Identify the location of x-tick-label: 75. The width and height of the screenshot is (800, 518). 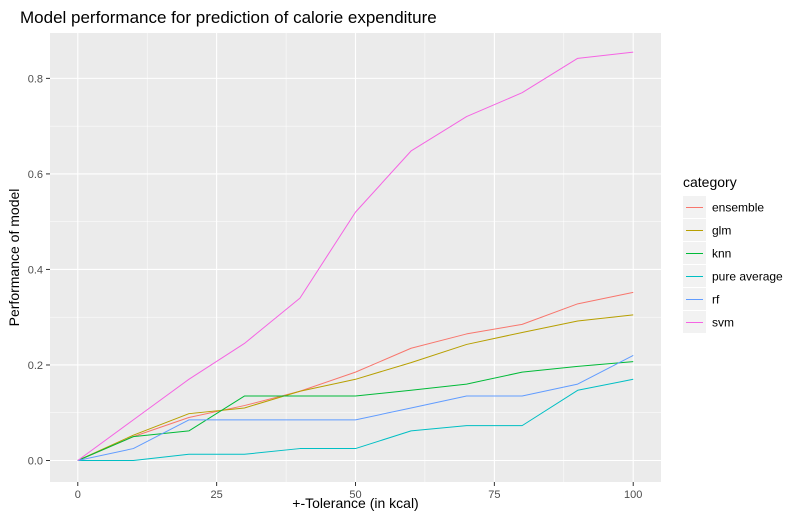
(494, 495).